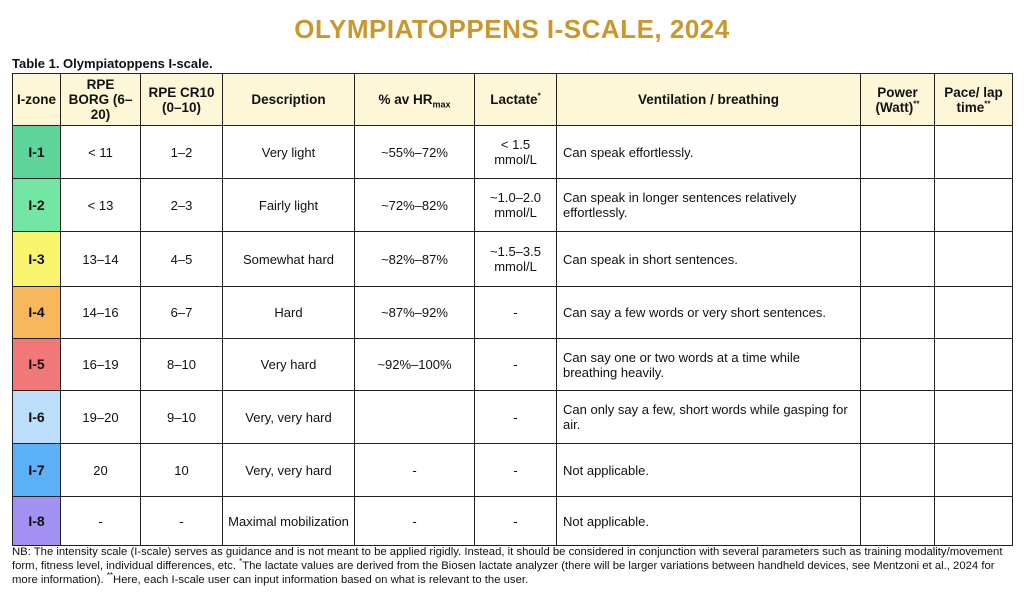 Image resolution: width=1024 pixels, height=596 pixels. What do you see at coordinates (100, 259) in the screenshot?
I see `borg-cell: 13–14` at bounding box center [100, 259].